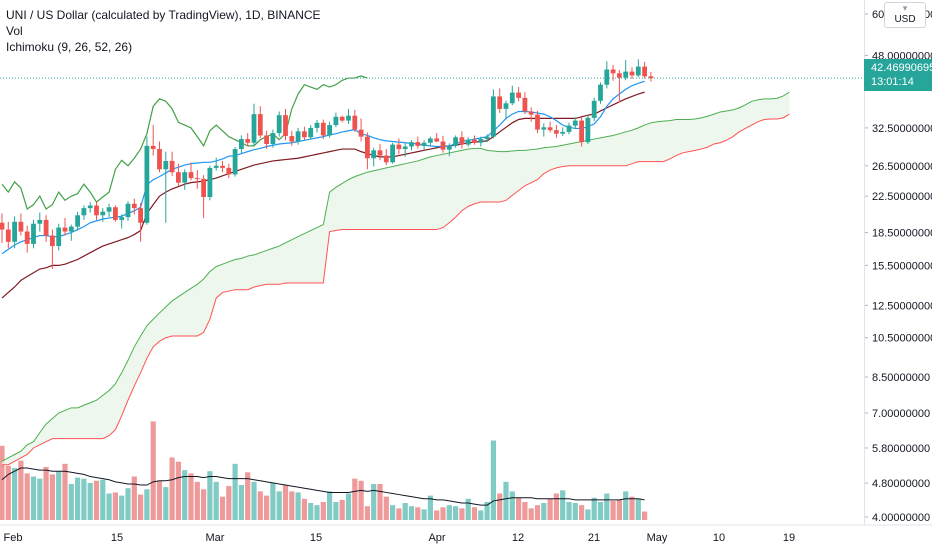 This screenshot has height=555, width=932. What do you see at coordinates (901, 378) in the screenshot?
I see `y-tick-label: 8.50000000` at bounding box center [901, 378].